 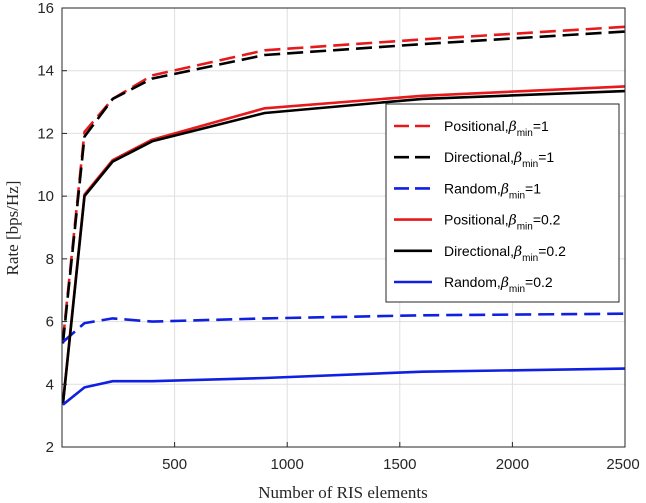 I want to click on legend-label-4: Directional,βmin=0.2, so click(x=505, y=253).